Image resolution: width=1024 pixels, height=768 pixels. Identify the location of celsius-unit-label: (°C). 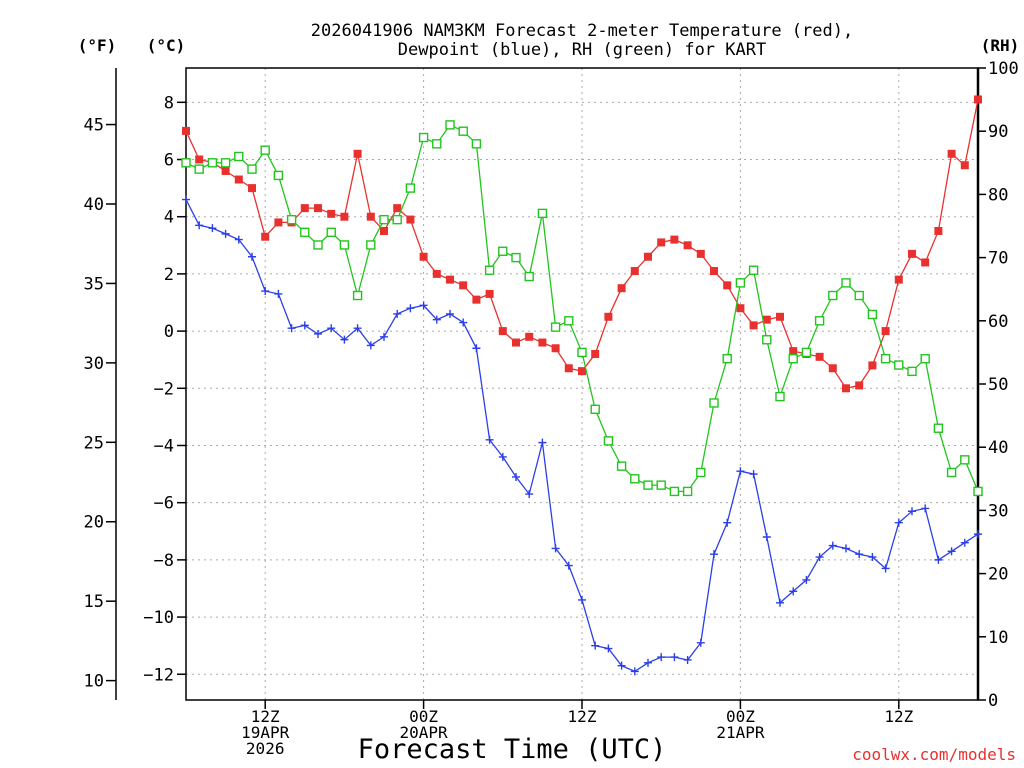
(166, 45).